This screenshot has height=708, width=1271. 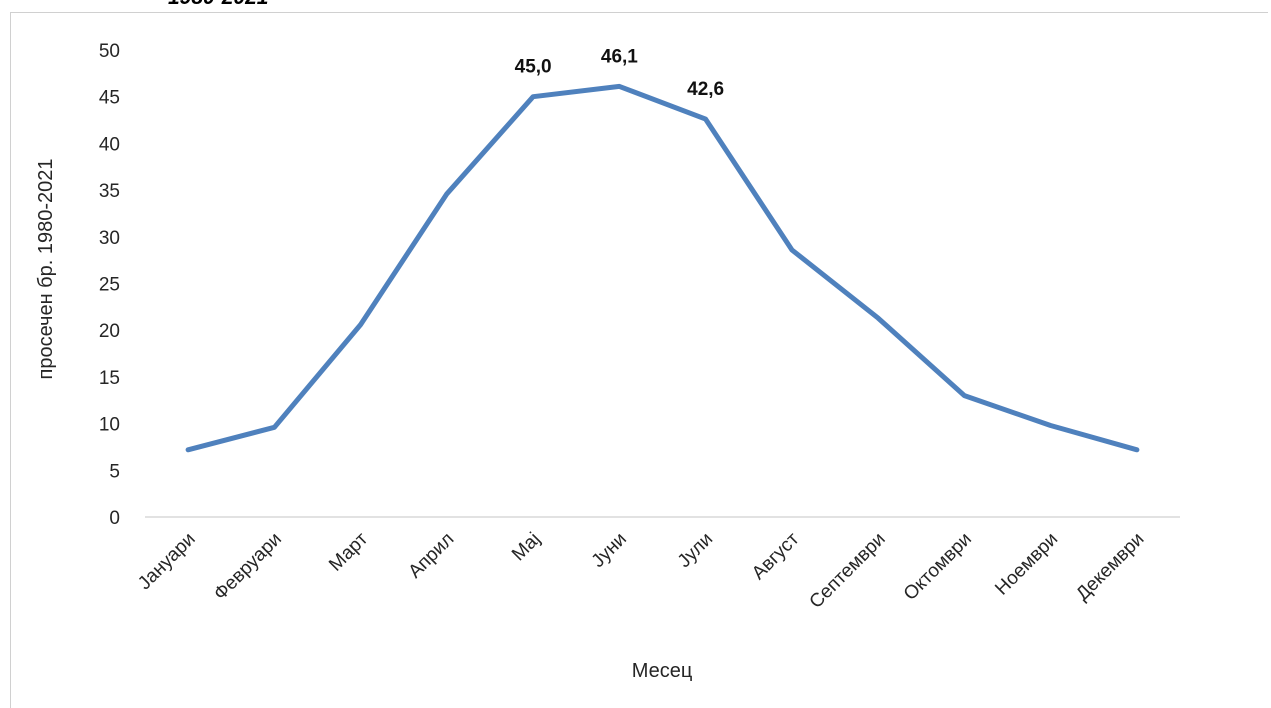 I want to click on y-tick-label: 20, so click(x=109, y=331).